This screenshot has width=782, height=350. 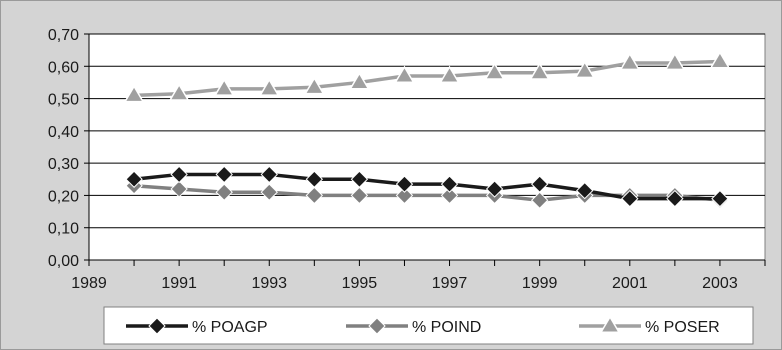 What do you see at coordinates (63, 35) in the screenshot?
I see `y-tick-label: 0,70` at bounding box center [63, 35].